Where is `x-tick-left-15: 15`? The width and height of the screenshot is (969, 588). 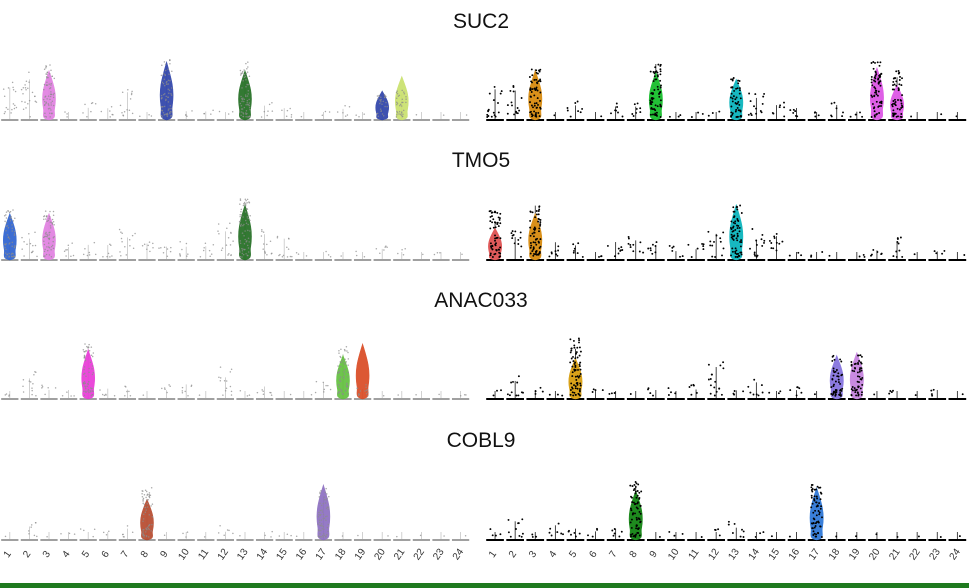
x-tick-left-15: 15 is located at coordinates (282, 554).